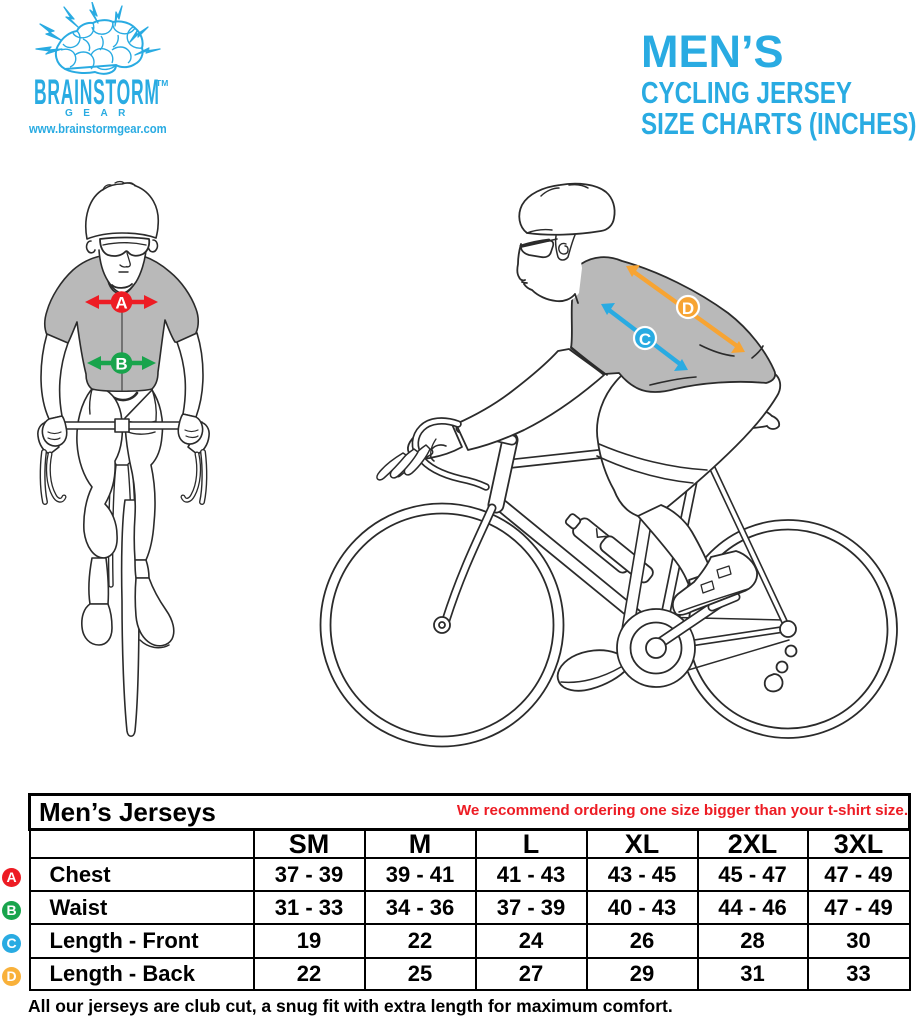 The image size is (918, 1024). I want to click on svg-text: BRAINSTORM, so click(97, 91).